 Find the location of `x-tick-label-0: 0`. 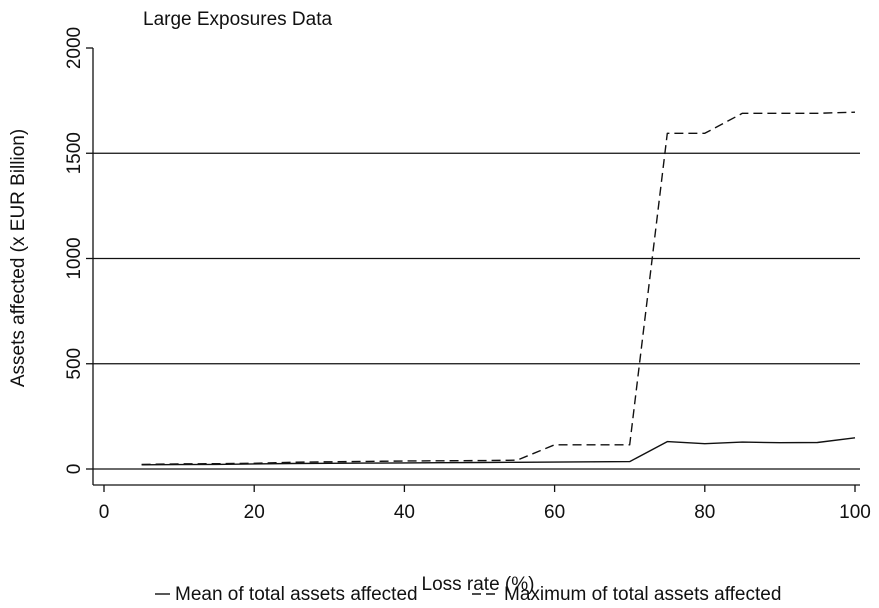

x-tick-label-0: 0 is located at coordinates (104, 512).